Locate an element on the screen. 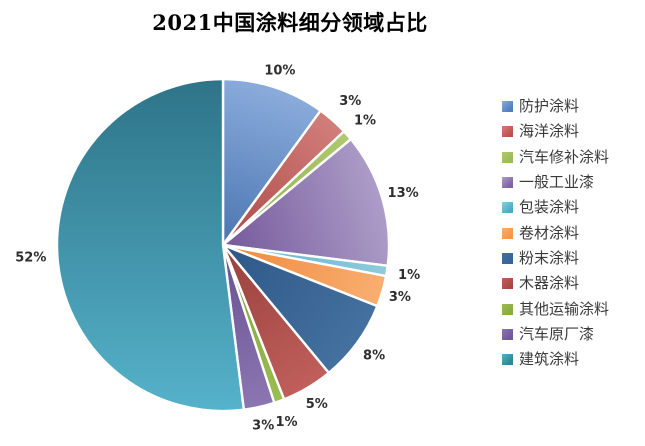 The width and height of the screenshot is (645, 446). legend-label: 建筑涂料 is located at coordinates (549, 359).